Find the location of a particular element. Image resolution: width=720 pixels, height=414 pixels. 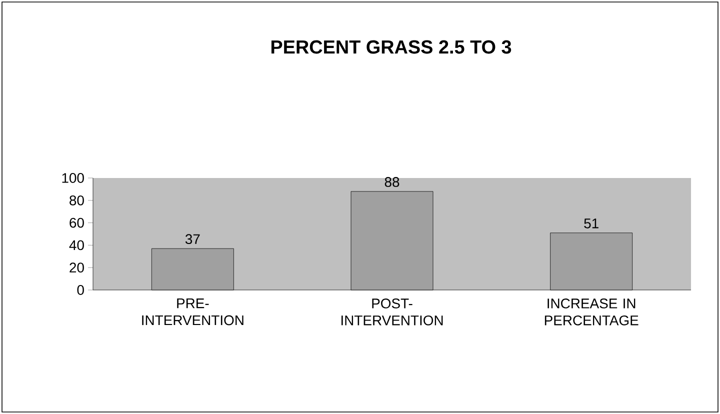

y-tick-label: 20 is located at coordinates (77, 267).